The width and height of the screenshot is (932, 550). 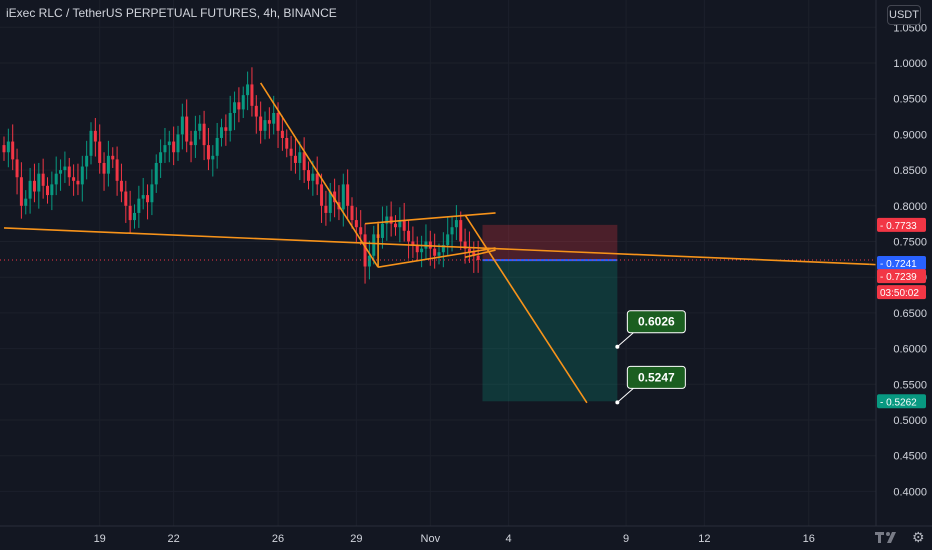 I want to click on price-tick-label: 1.0500, so click(x=910, y=28).